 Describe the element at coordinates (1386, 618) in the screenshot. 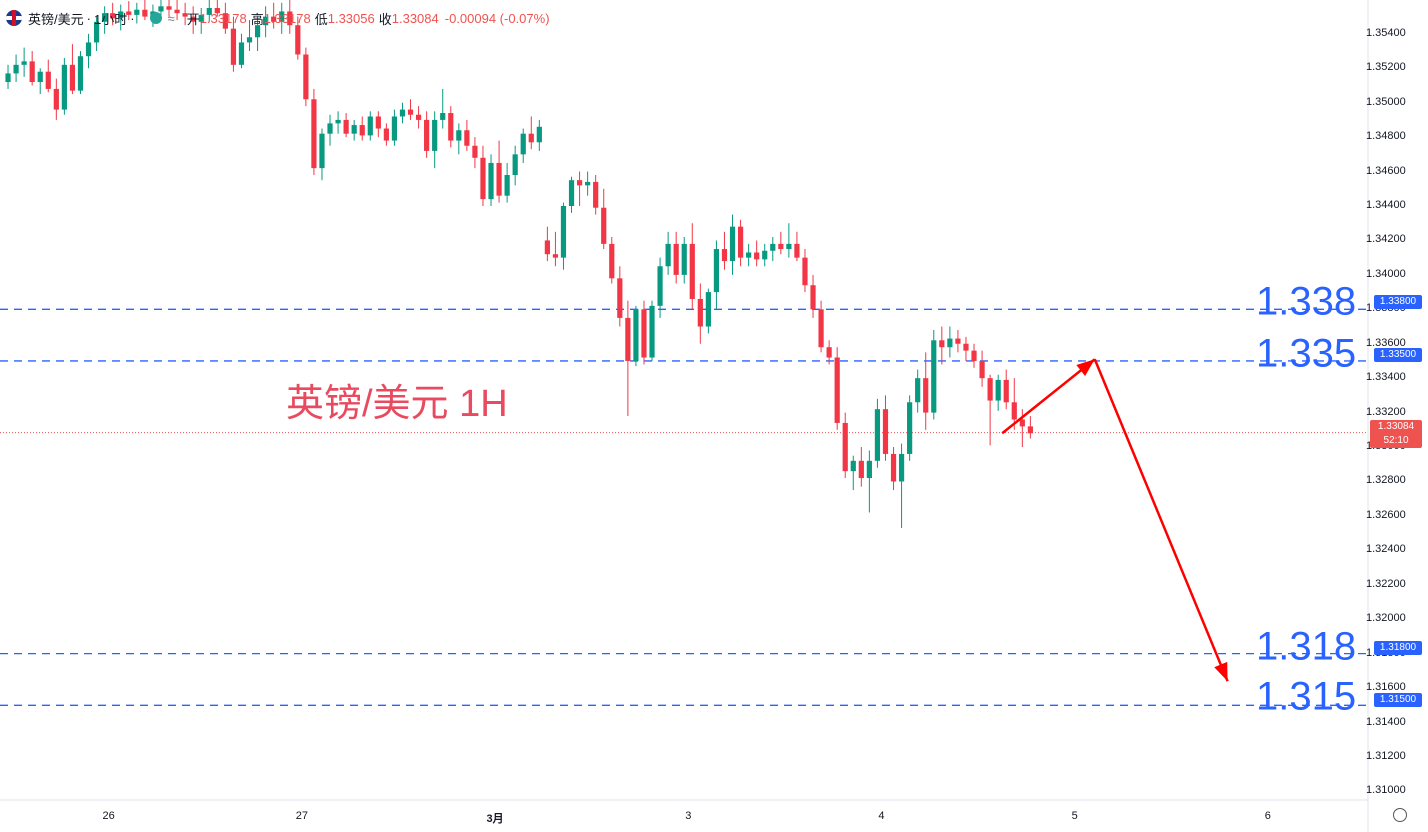

I see `price-tick-label: 1.32000` at that location.